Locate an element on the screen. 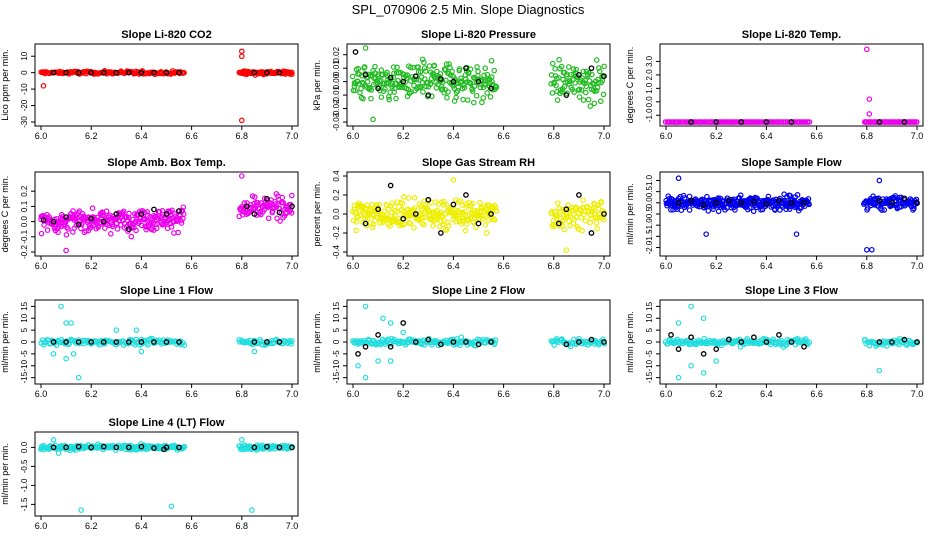 Image resolution: width=936 pixels, height=540 pixels. x-tick-label: 6.8 is located at coordinates (242, 266).